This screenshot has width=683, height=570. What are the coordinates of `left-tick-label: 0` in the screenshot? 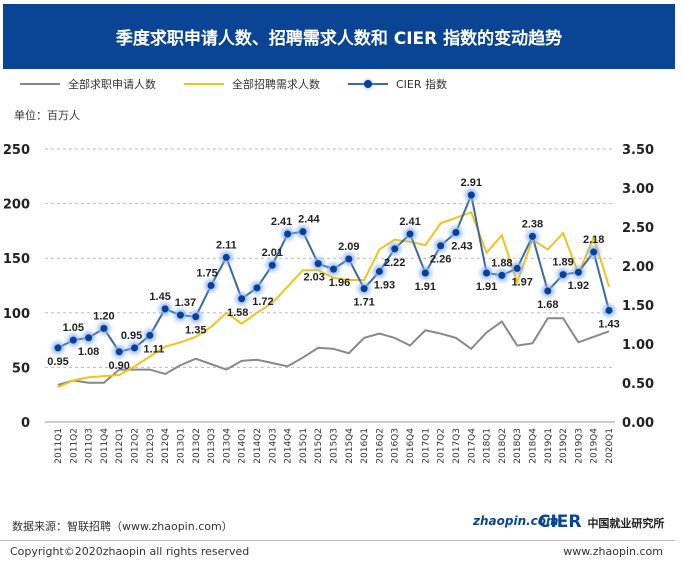 It's located at (25, 423).